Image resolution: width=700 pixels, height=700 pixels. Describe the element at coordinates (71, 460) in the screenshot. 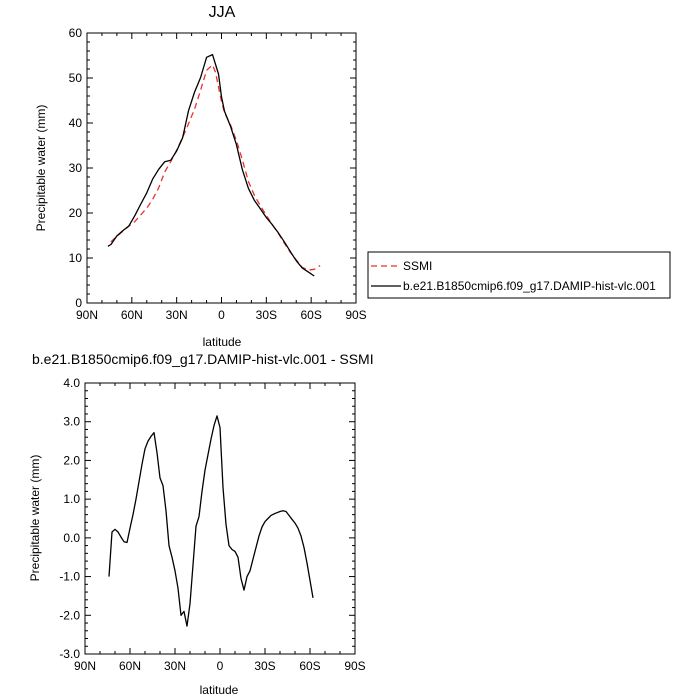

I see `y-tick-label: 2.0` at that location.